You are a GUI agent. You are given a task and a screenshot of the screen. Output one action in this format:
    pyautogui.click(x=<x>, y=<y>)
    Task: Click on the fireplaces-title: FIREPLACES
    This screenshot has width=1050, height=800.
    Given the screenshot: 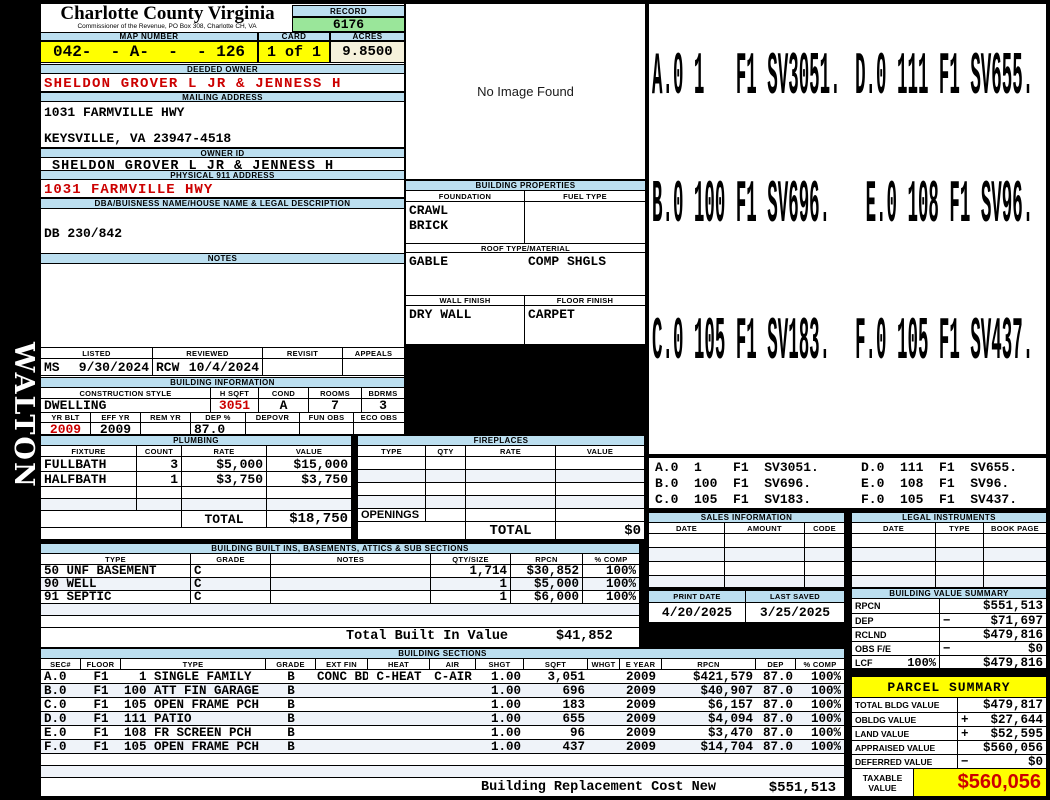 What is the action you would take?
    pyautogui.click(x=501, y=441)
    